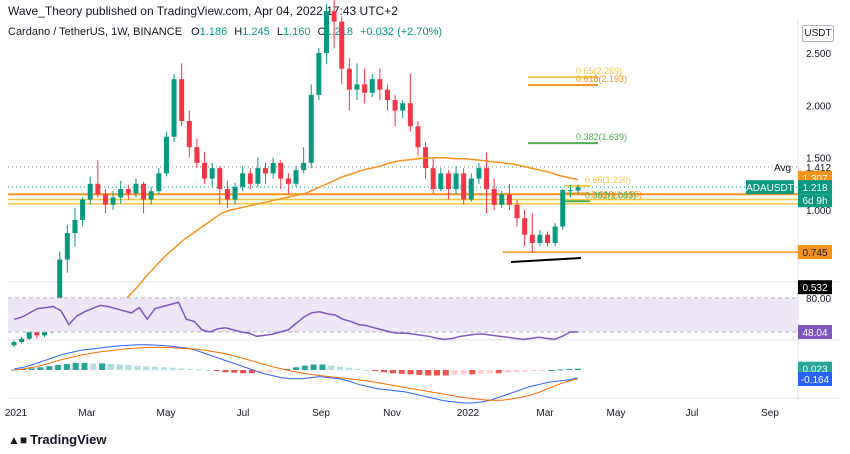 The width and height of the screenshot is (850, 454). I want to click on price-tag-support, so click(815, 252).